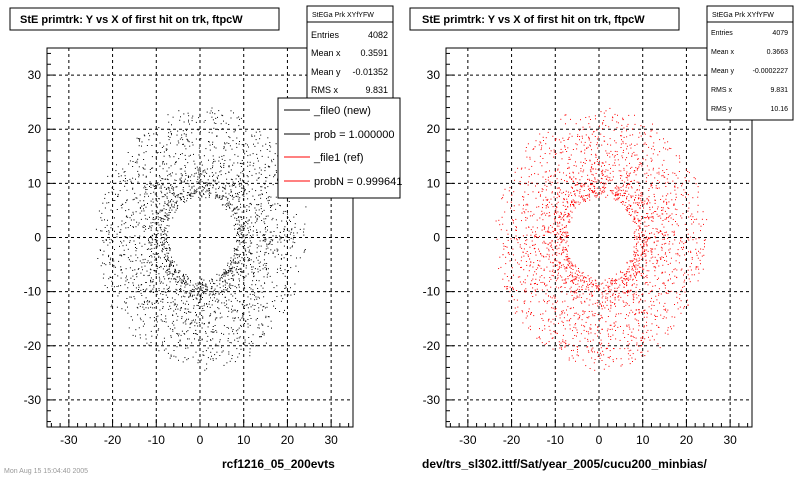 The height and width of the screenshot is (480, 800). What do you see at coordinates (432, 400) in the screenshot?
I see `right-ytick-label-0: -30` at bounding box center [432, 400].